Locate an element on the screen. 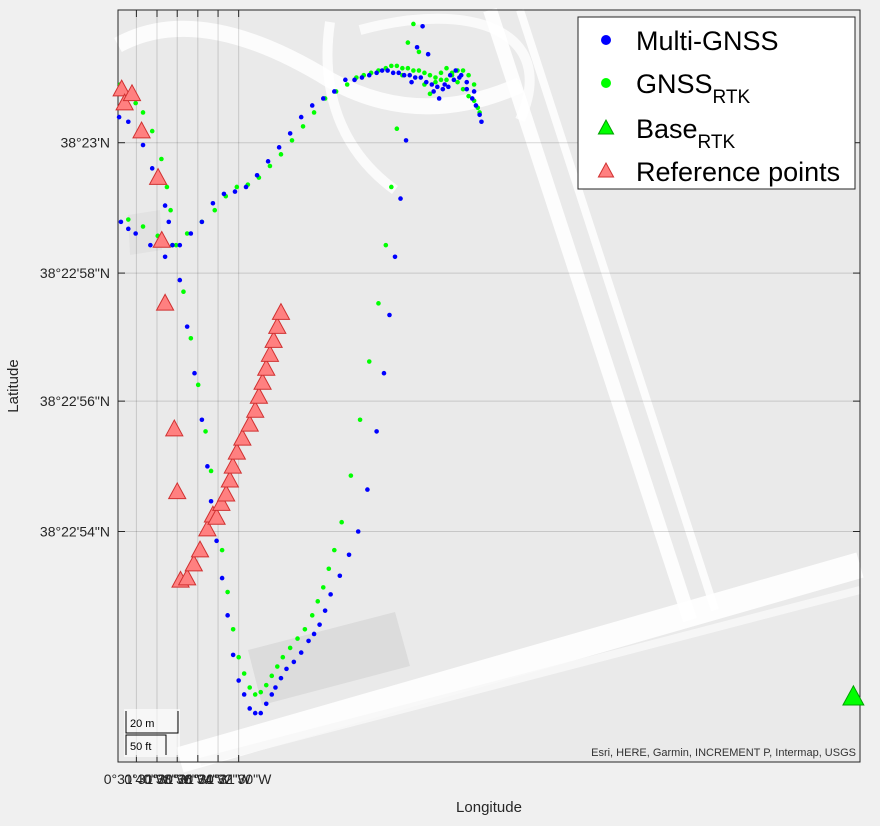 The height and width of the screenshot is (826, 880). y-axis-label: Latitude is located at coordinates (13, 385).